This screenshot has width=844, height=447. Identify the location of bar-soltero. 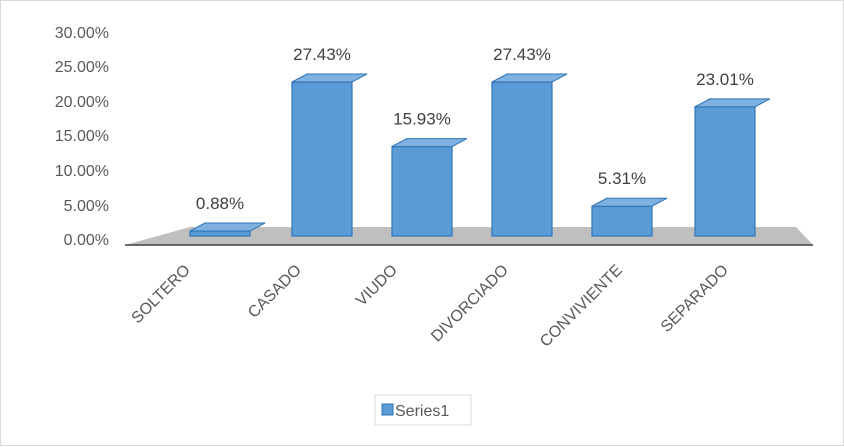
(227, 229).